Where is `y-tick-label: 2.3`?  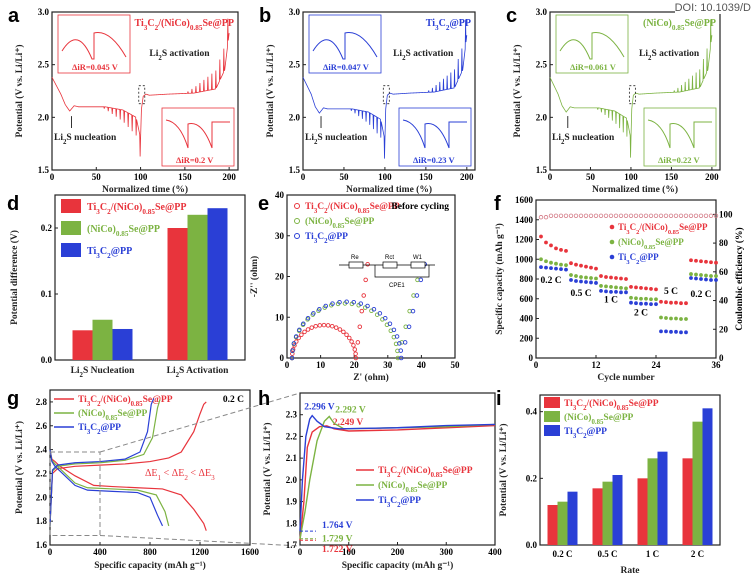
y-tick-label: 2.3 is located at coordinates (292, 415).